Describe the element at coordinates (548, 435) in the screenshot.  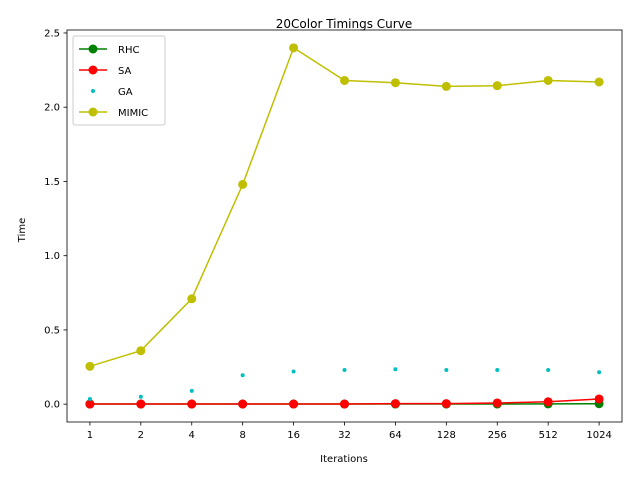
I see `x-tick-label: 512` at that location.